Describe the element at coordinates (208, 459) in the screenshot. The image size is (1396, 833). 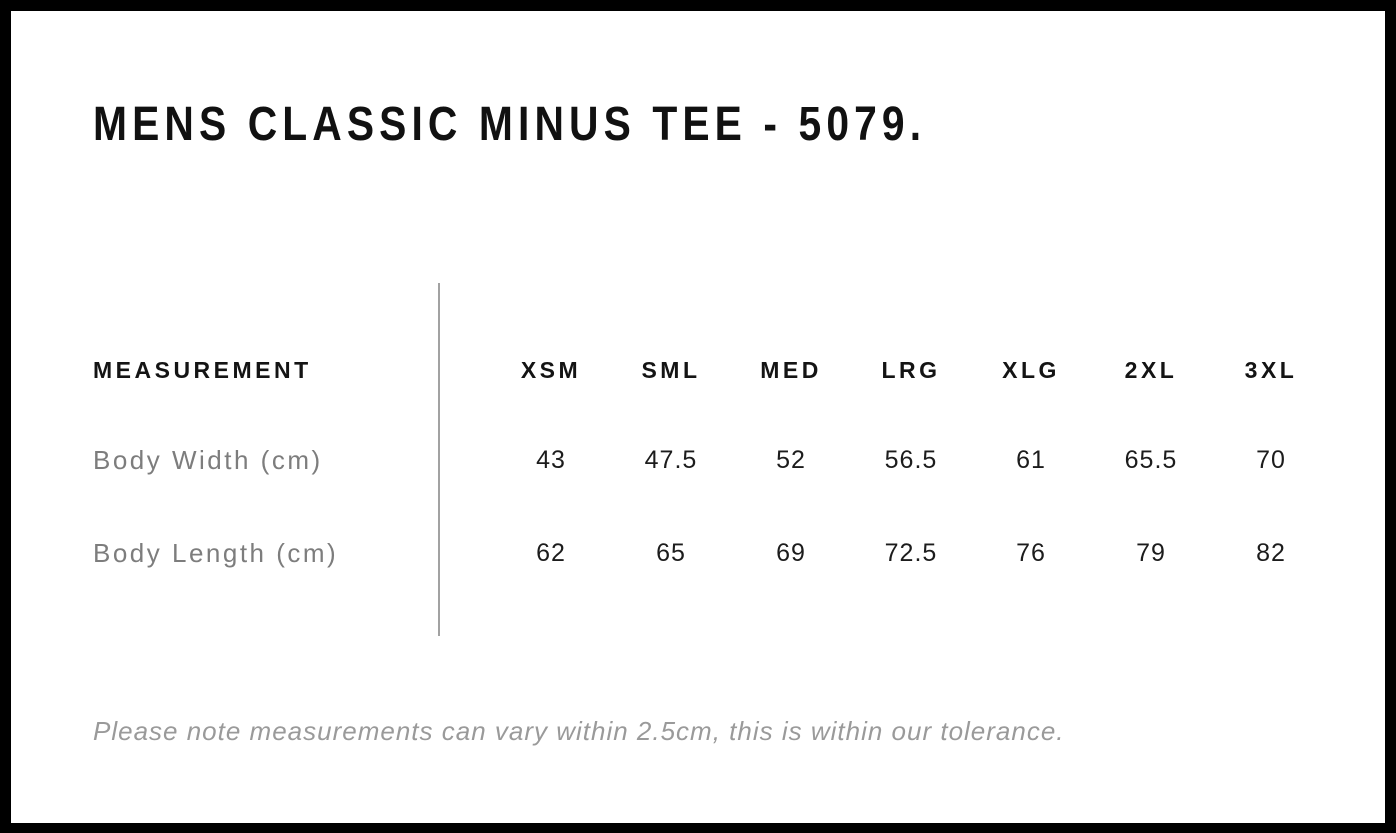
I see `row-label-body-width: Body Width (cm)` at that location.